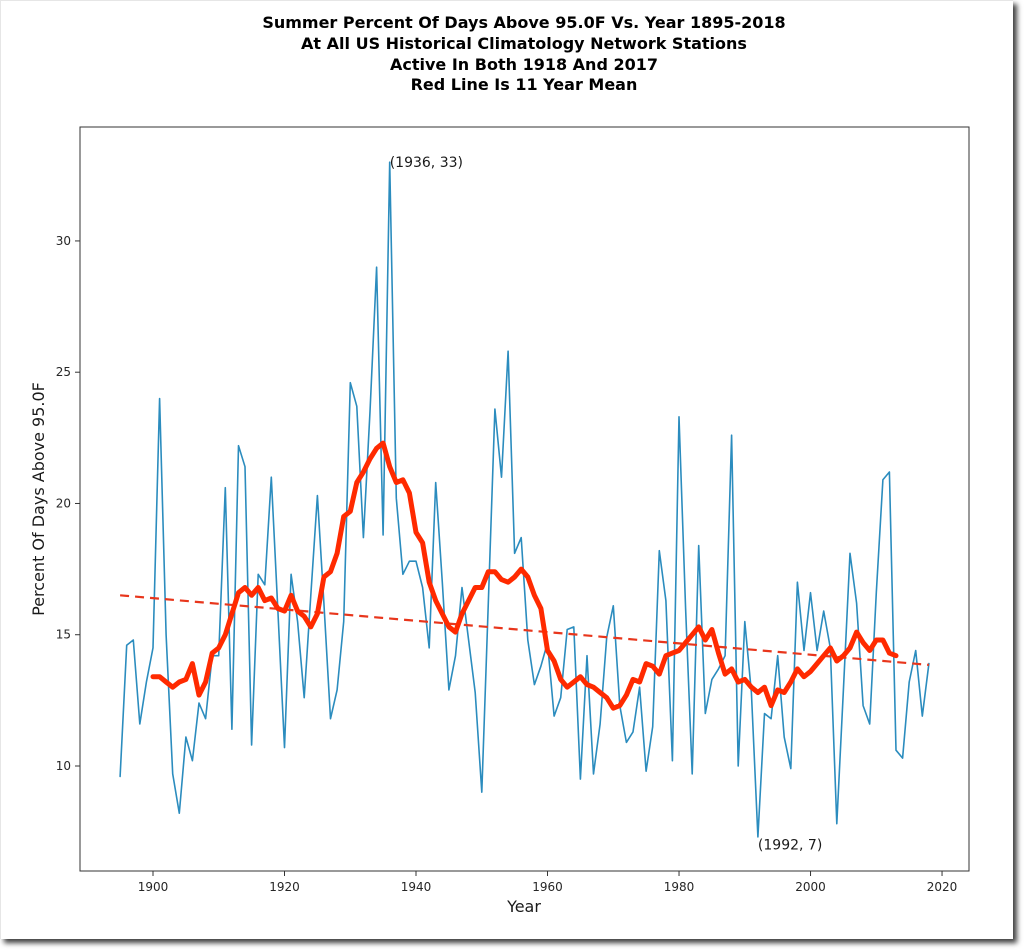  What do you see at coordinates (547, 887) in the screenshot?
I see `x-tick-label: 1960` at bounding box center [547, 887].